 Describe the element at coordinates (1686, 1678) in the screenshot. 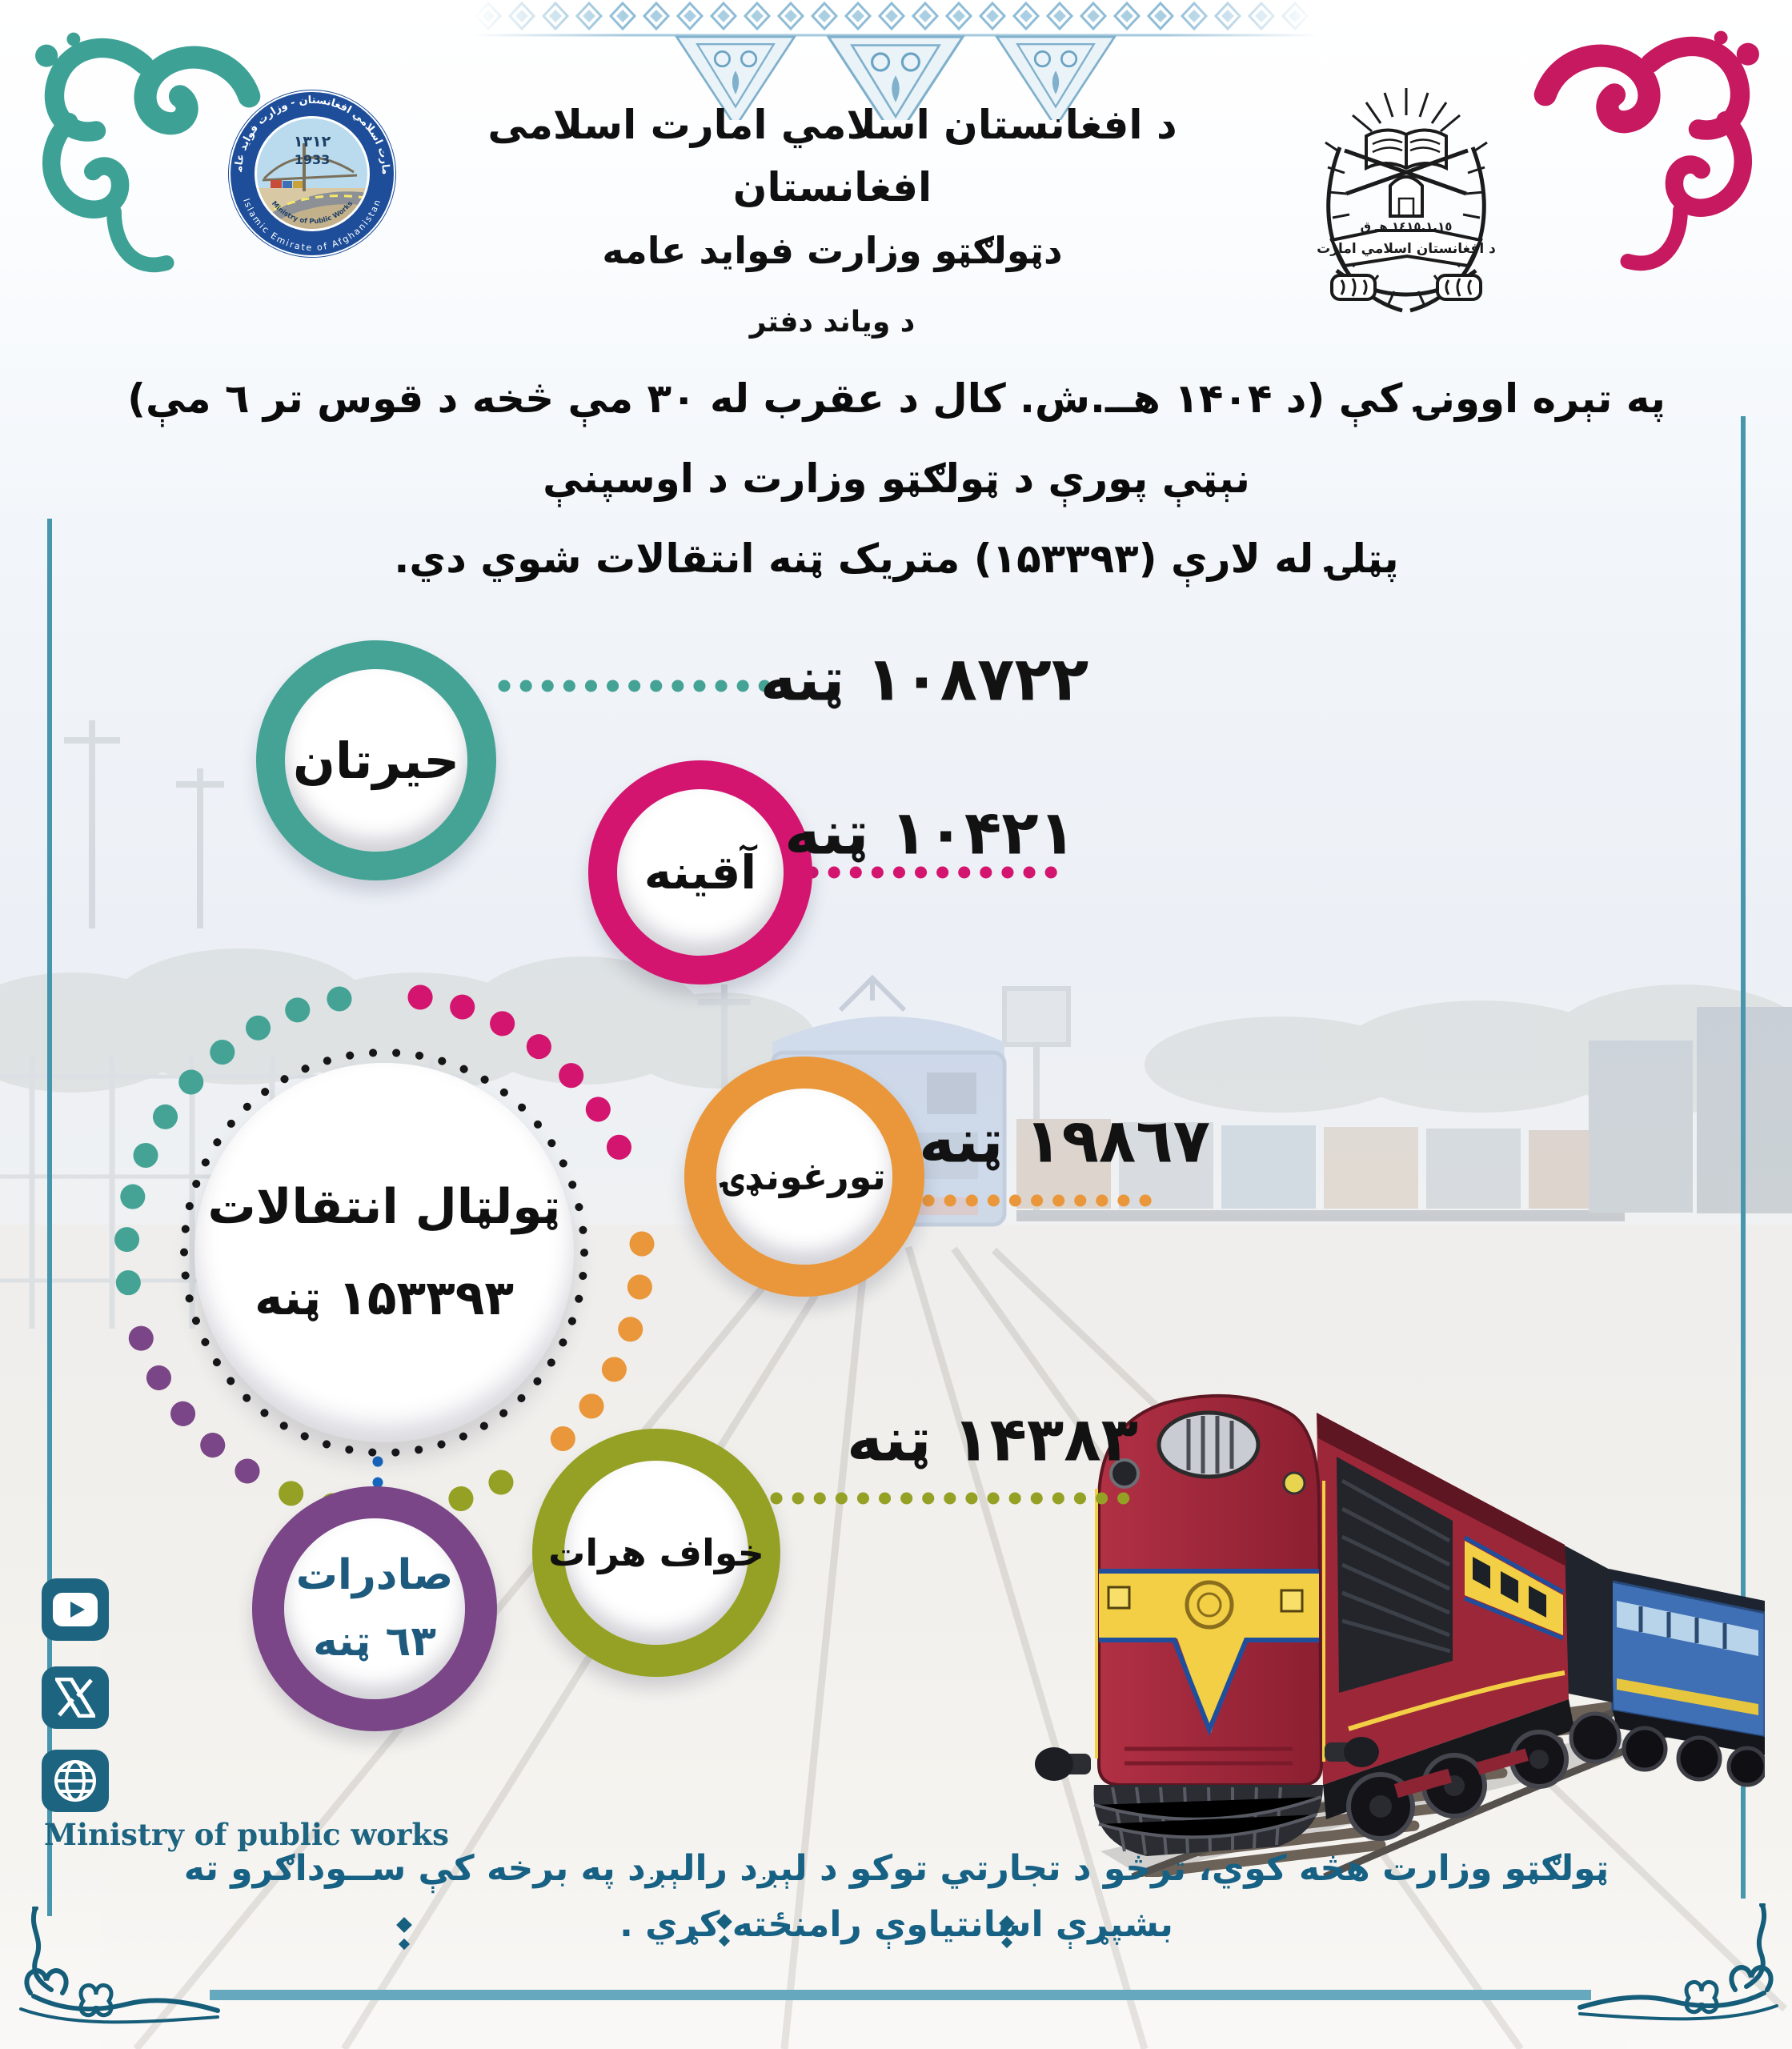

I see `blue-coach` at that location.